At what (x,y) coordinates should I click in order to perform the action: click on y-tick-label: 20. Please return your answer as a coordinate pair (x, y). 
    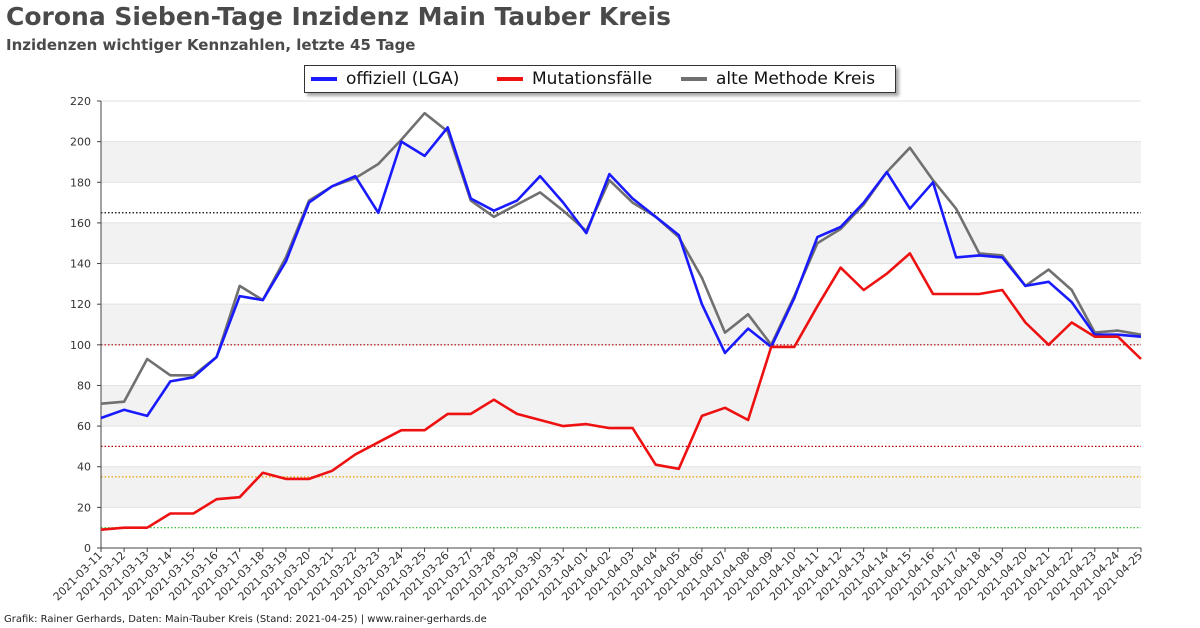
    Looking at the image, I should click on (84, 507).